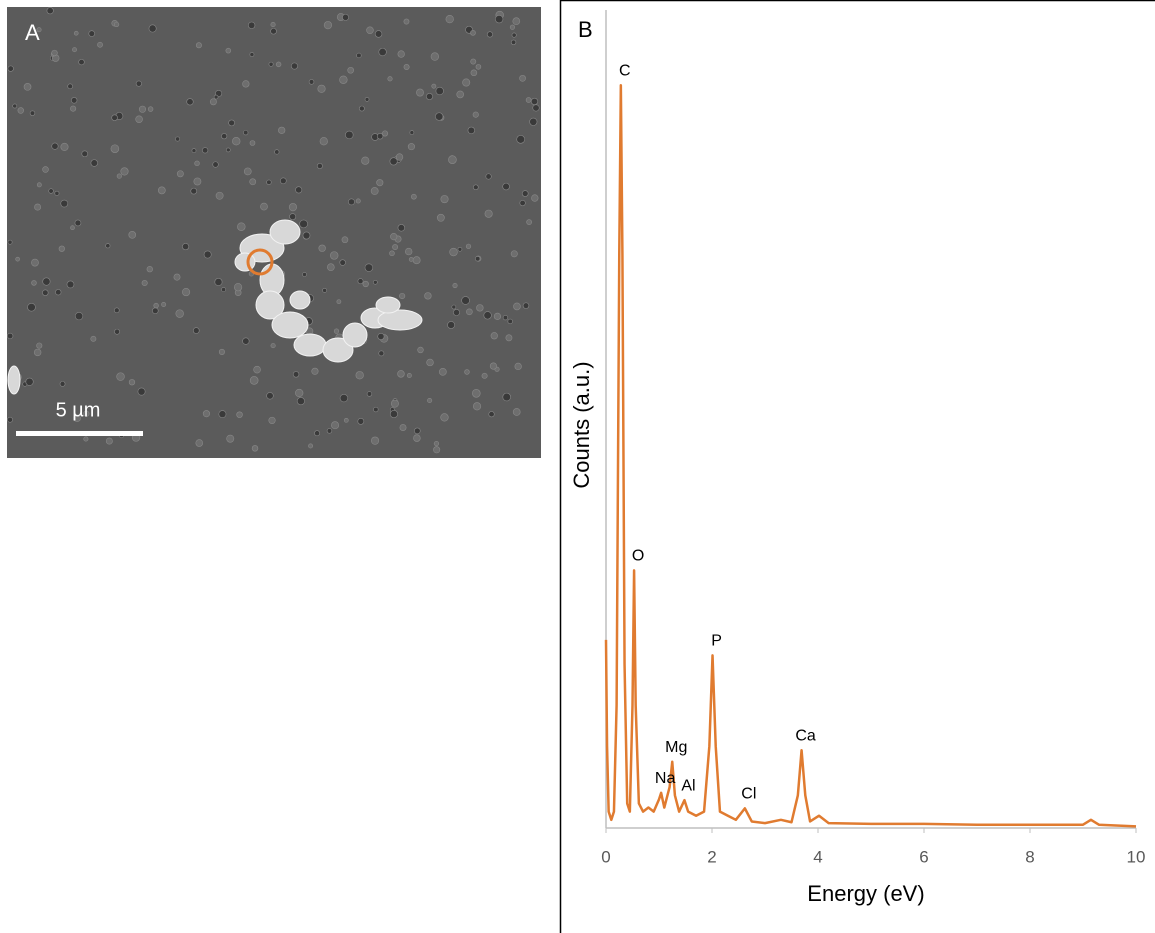 The height and width of the screenshot is (933, 1155). Describe the element at coordinates (865, 893) in the screenshot. I see `x-axis-label: Energy (eV)` at that location.